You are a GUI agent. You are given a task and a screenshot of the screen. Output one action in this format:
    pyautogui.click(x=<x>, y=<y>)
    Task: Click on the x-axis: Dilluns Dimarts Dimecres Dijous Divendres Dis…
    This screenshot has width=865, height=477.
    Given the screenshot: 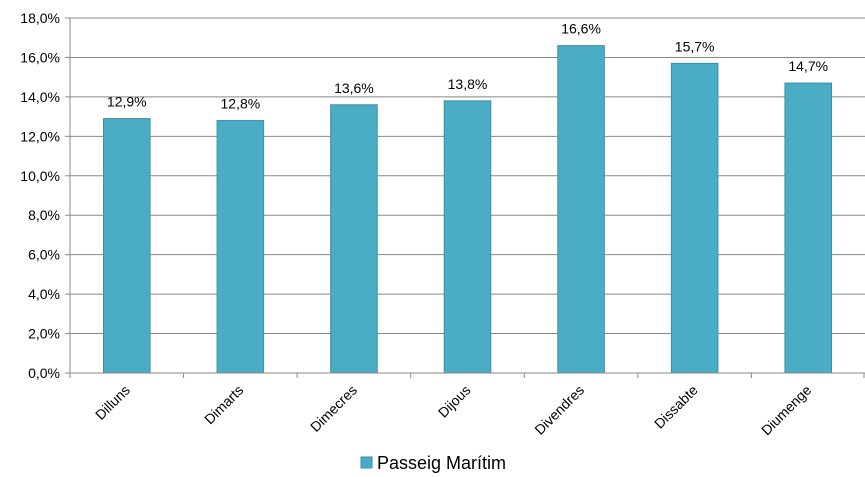 What is the action you would take?
    pyautogui.click(x=467, y=405)
    